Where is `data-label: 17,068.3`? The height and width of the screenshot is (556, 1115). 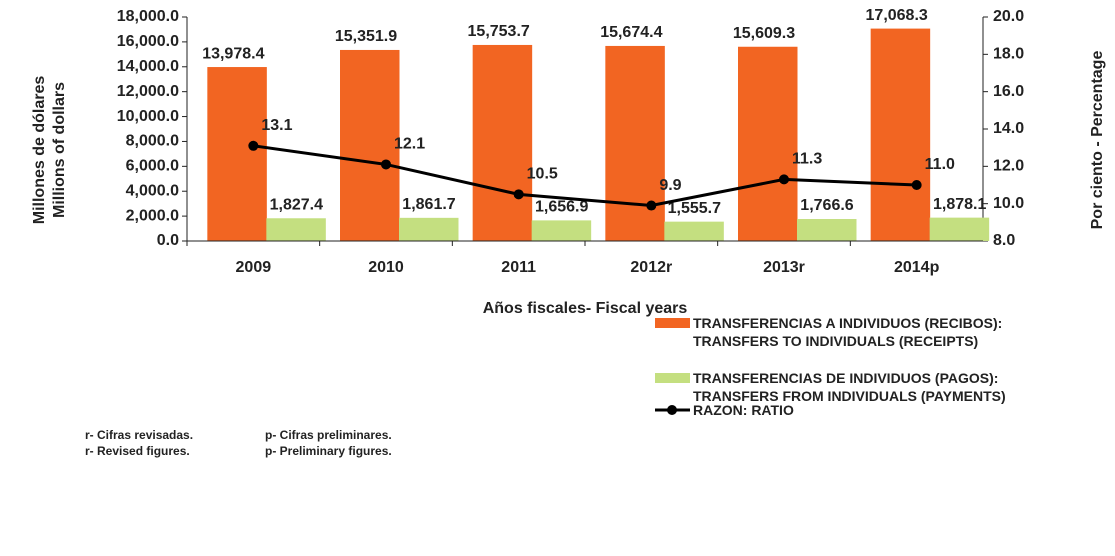
data-label: 17,068.3 is located at coordinates (897, 15).